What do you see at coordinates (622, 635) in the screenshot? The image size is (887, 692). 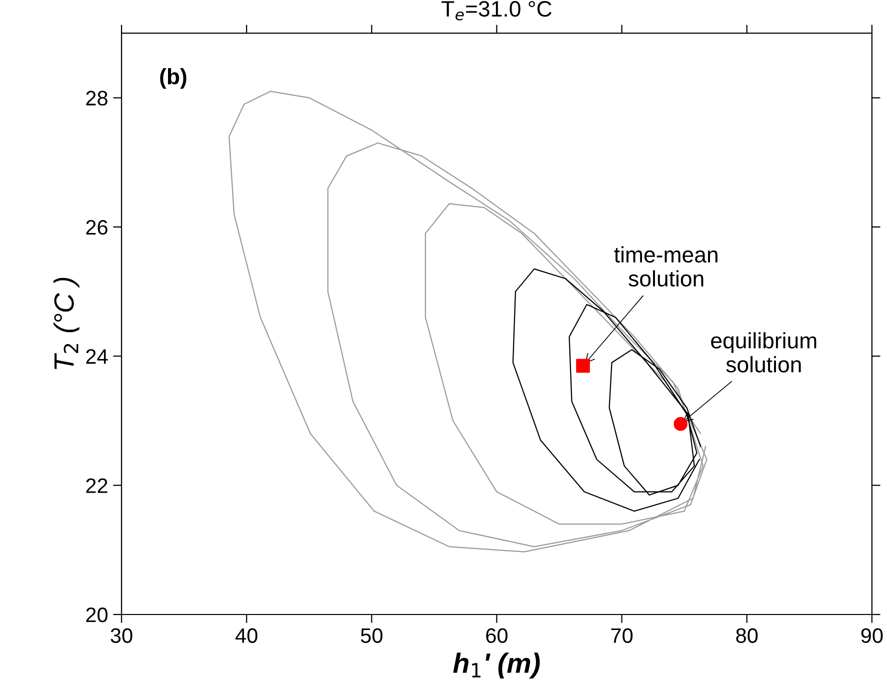 I see `x-tick-label: 70` at bounding box center [622, 635].